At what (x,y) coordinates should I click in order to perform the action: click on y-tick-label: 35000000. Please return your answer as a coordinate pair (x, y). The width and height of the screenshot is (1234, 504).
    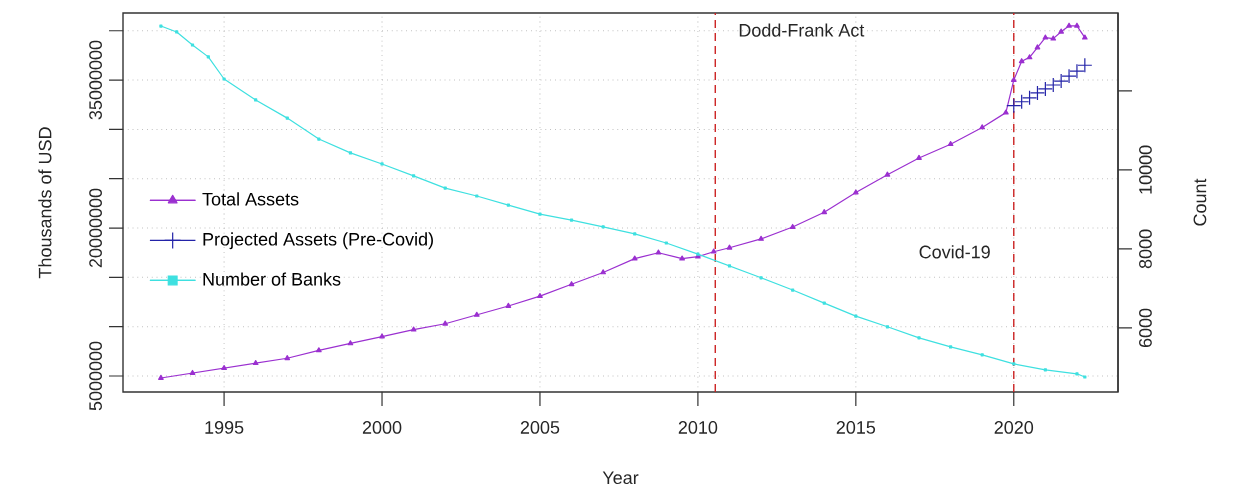
    Looking at the image, I should click on (95, 80).